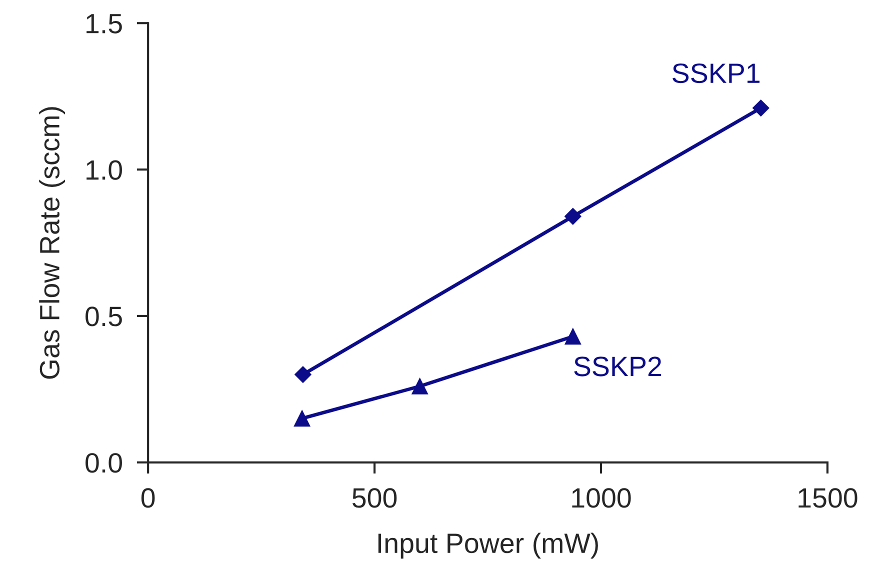 Image resolution: width=871 pixels, height=578 pixels. Describe the element at coordinates (104, 170) in the screenshot. I see `y-tick-label: 1.0` at that location.